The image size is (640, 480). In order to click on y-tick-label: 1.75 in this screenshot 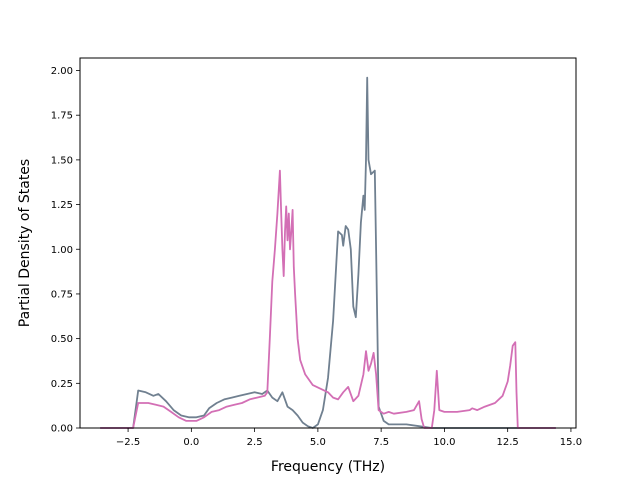, I will do `click(62, 116)`.